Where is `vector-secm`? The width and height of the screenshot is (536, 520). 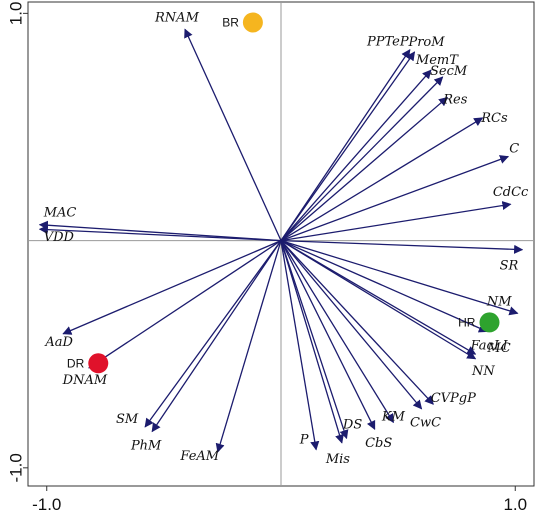
vector-secm is located at coordinates (362, 159).